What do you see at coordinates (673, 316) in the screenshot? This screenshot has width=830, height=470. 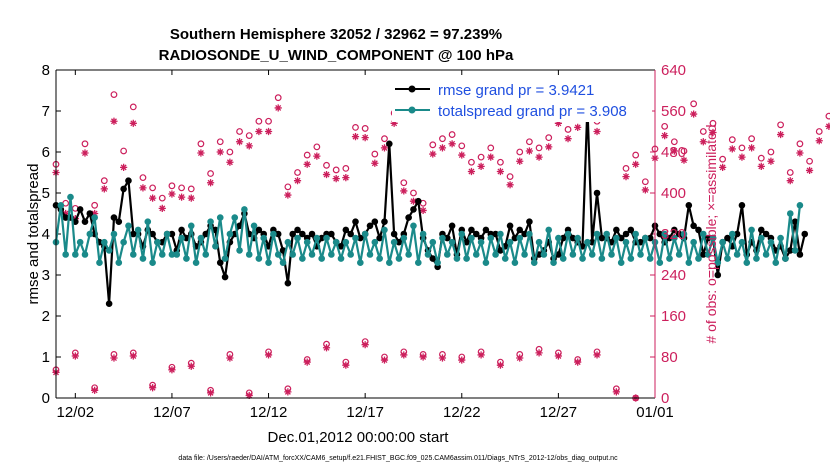 I see `y-right-tick-label: 160` at bounding box center [673, 316].